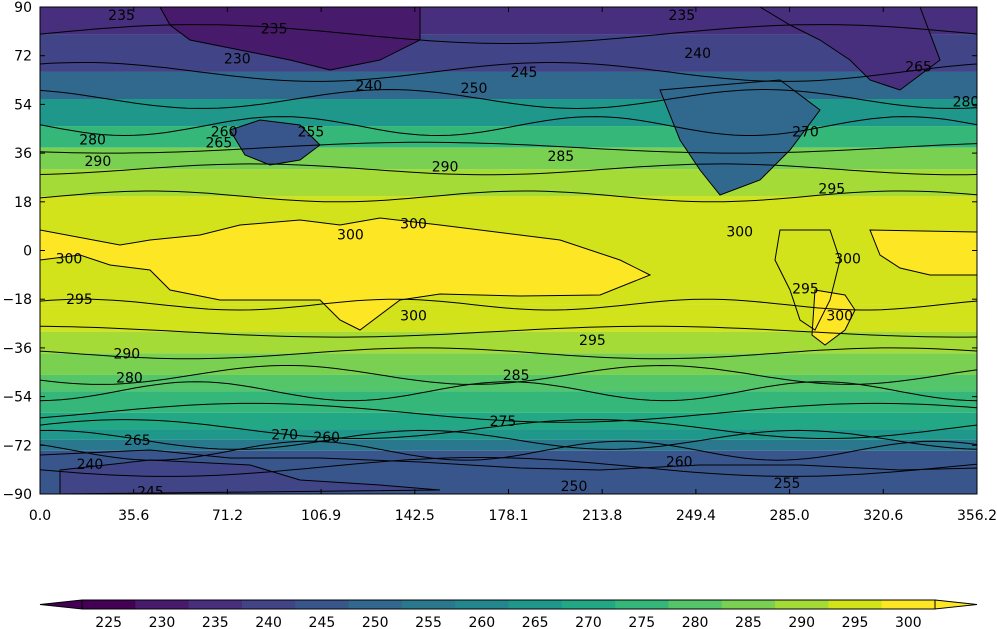 This screenshot has height=629, width=997. Describe the element at coordinates (23, 105) in the screenshot. I see `y-tick-label: 54` at that location.